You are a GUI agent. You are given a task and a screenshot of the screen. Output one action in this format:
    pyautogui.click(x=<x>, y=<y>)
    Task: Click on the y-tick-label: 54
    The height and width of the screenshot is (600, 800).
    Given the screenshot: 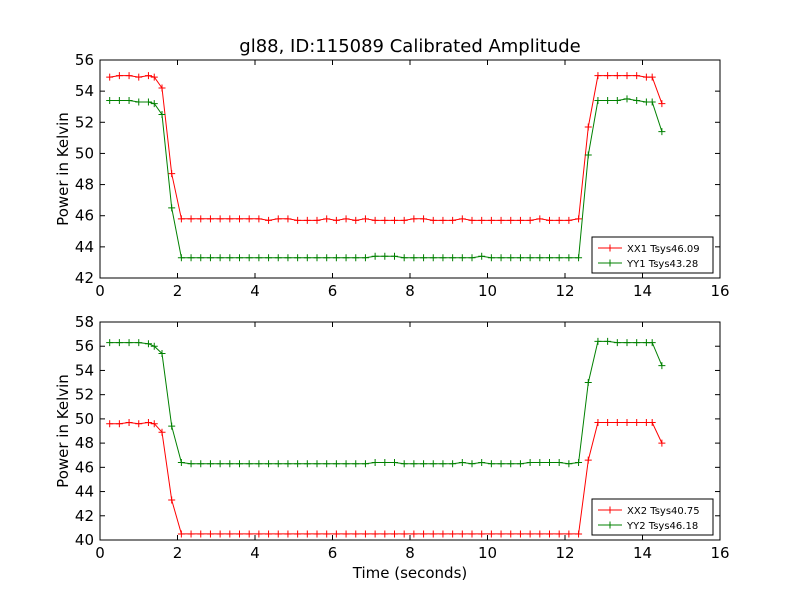 What is the action you would take?
    pyautogui.click(x=84, y=91)
    